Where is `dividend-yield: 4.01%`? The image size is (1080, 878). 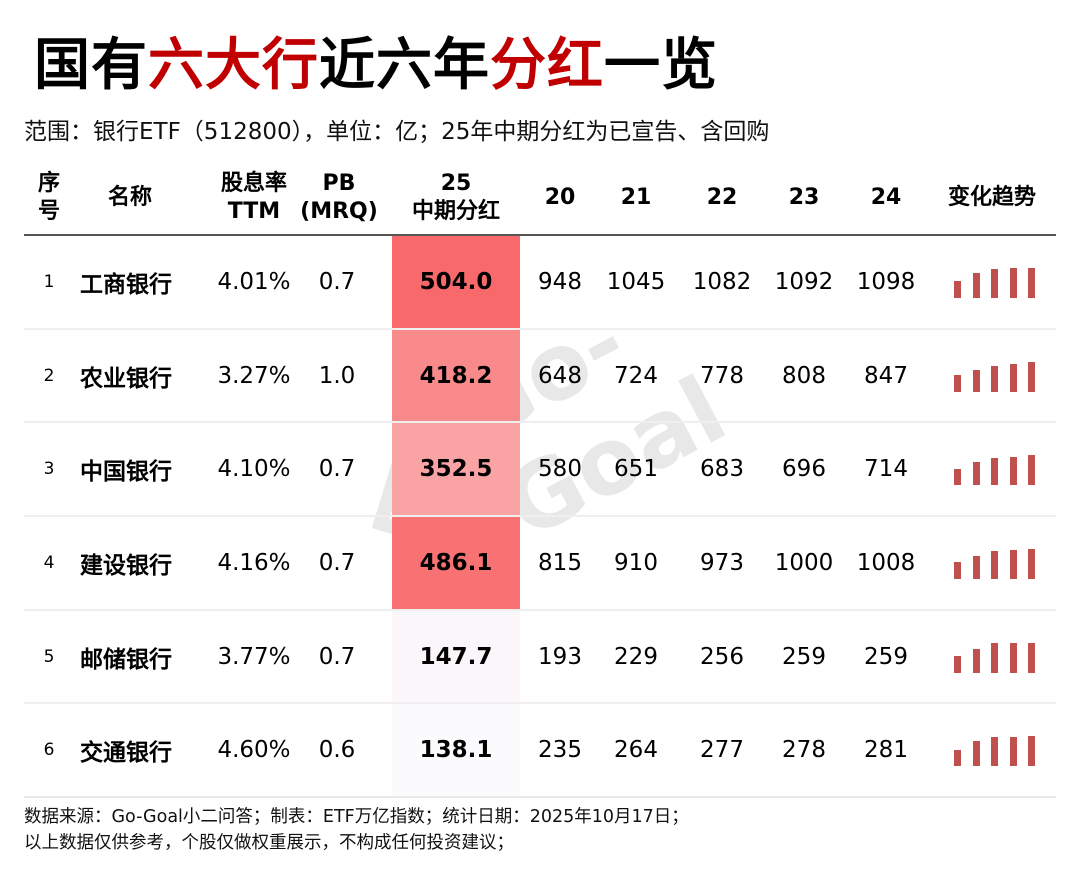 dividend-yield: 4.01% is located at coordinates (254, 281).